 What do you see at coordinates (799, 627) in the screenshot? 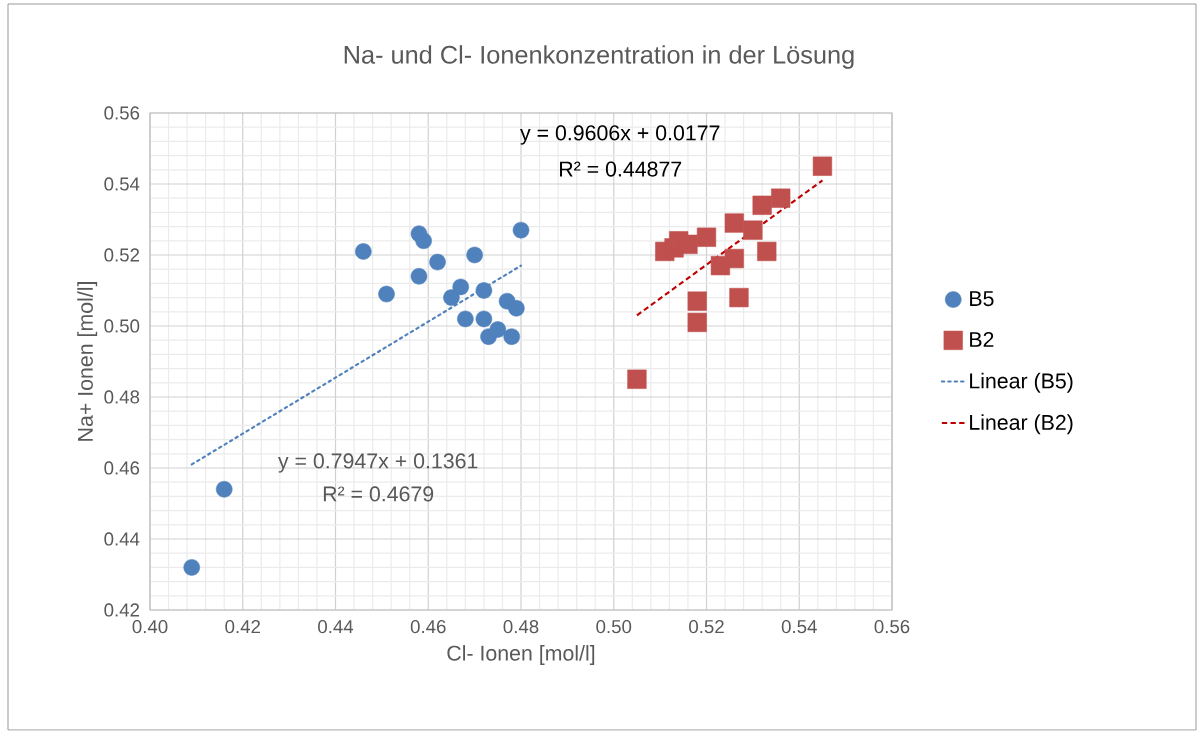
I see `x-tick-label: 0.54` at bounding box center [799, 627].